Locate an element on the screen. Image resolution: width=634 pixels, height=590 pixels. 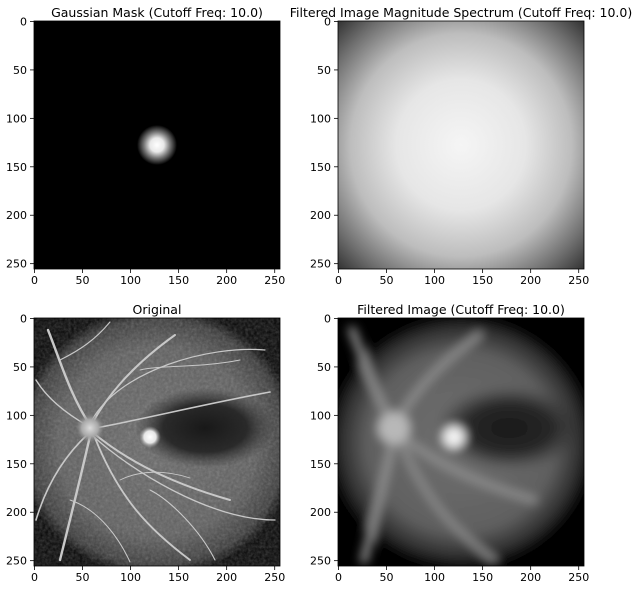
panel-title: Gaussian Mask (Cutoff Freq: 10.0) is located at coordinates (157, 12).